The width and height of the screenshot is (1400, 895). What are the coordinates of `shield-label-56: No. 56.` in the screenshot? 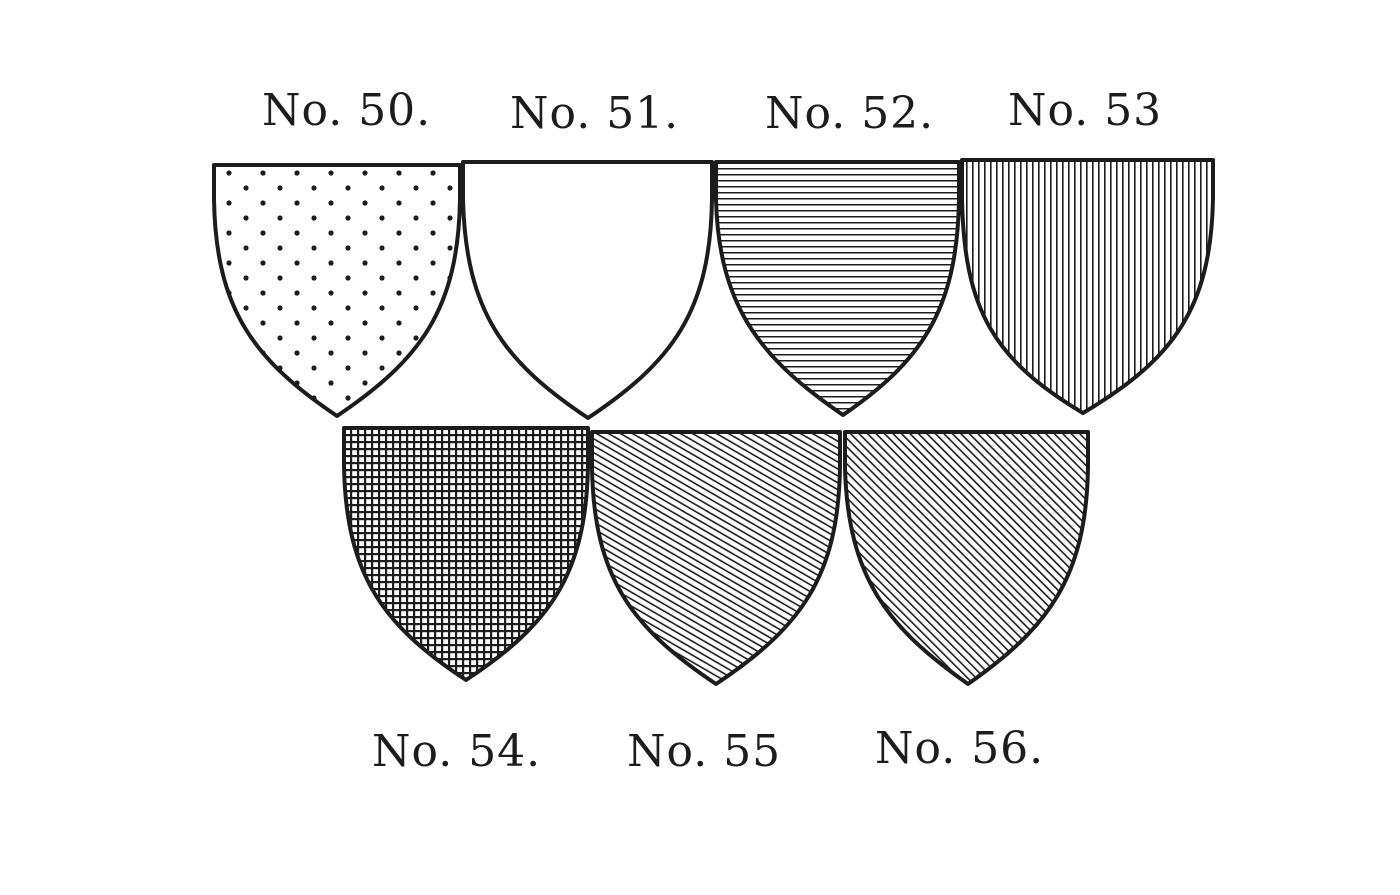 It's located at (960, 748).